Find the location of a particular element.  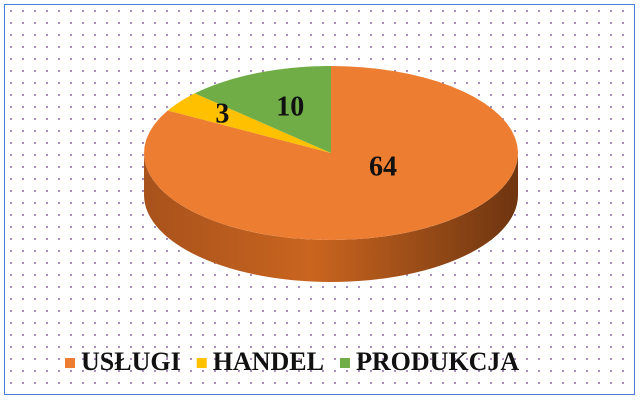

legend-label: PRODUKCJA is located at coordinates (437, 361).